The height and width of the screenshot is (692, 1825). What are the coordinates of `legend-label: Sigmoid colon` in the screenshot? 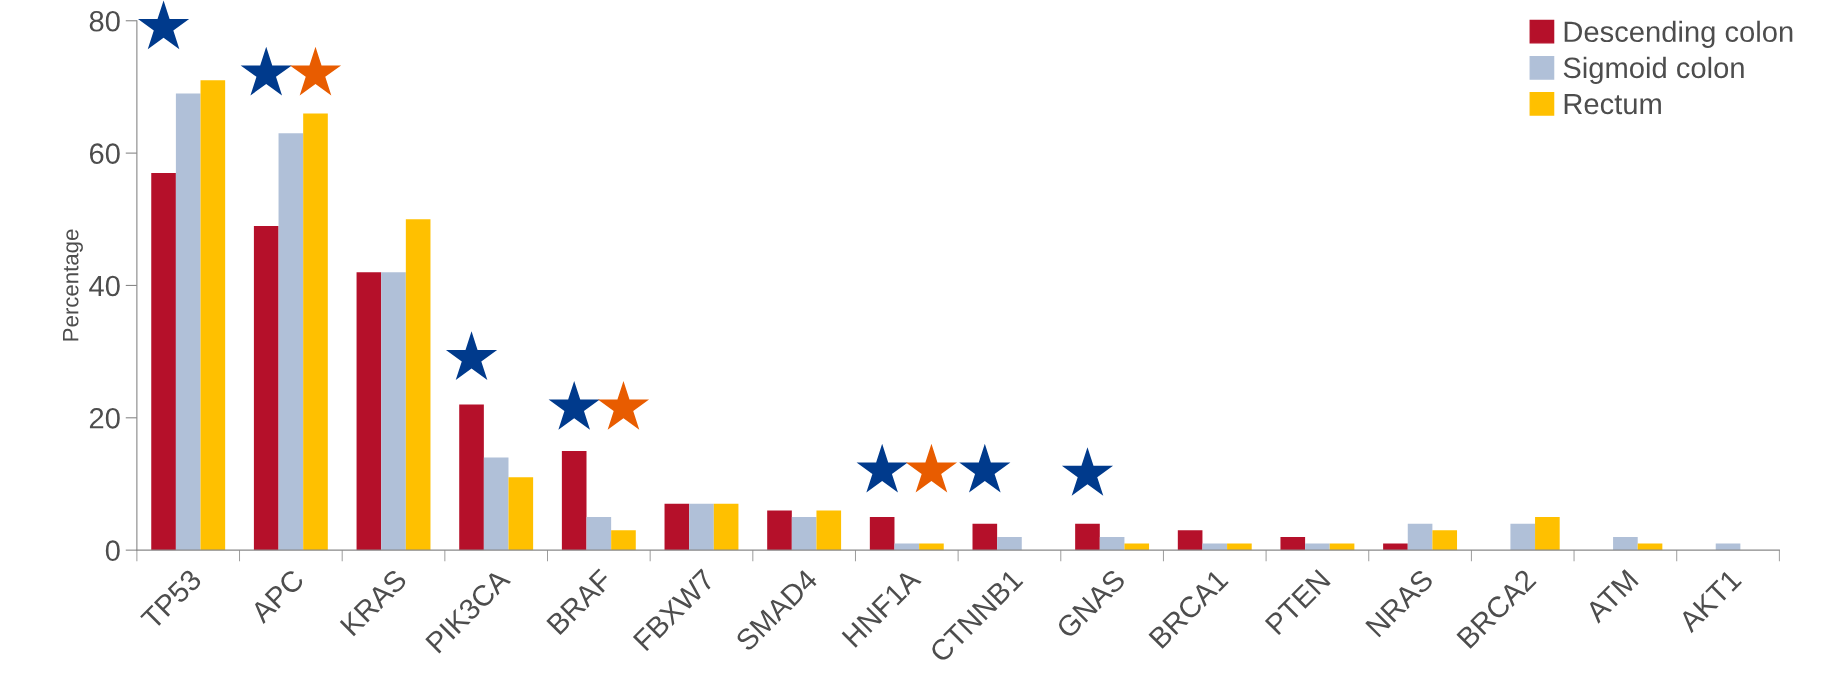 It's located at (1653, 70).